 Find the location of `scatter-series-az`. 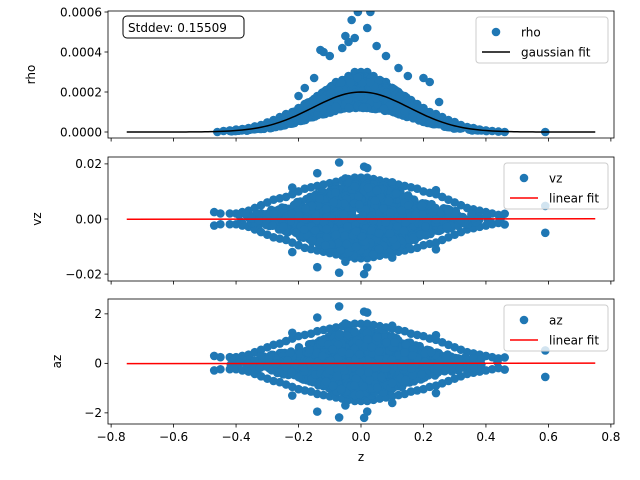

scatter-series-az is located at coordinates (379, 362).